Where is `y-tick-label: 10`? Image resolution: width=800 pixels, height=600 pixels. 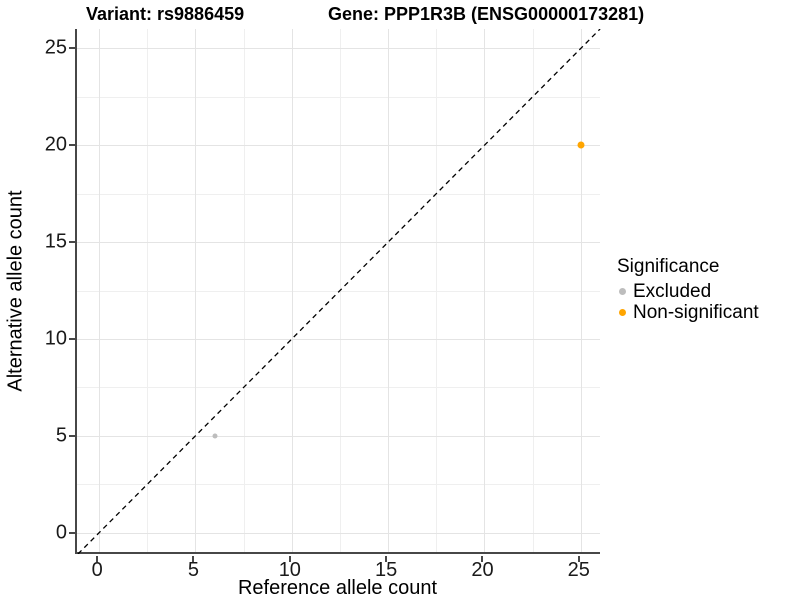 y-tick-label: 10 is located at coordinates (55, 338).